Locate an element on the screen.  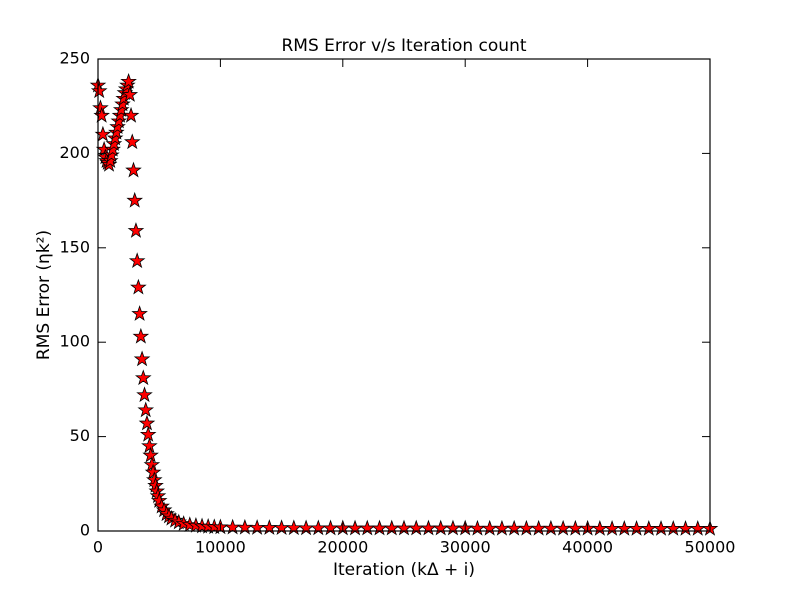
x-tick-label: 20000 is located at coordinates (342, 547).